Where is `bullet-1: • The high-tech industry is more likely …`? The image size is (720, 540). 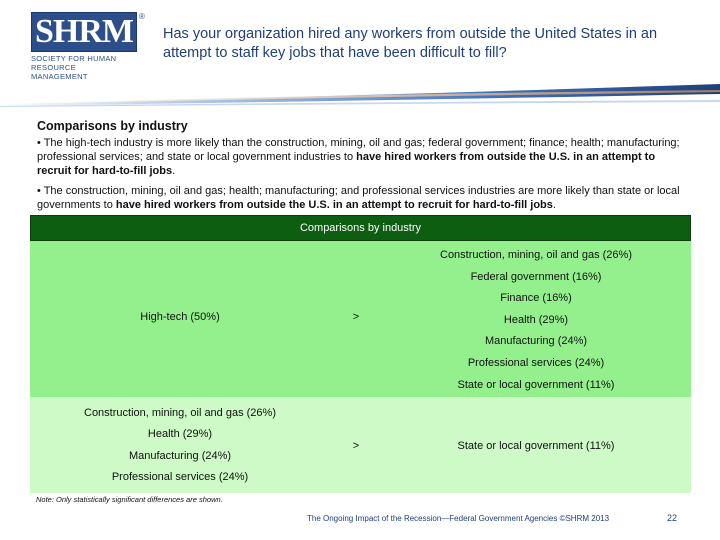
bullet-1: • The high-tech industry is more likely … is located at coordinates (359, 157).